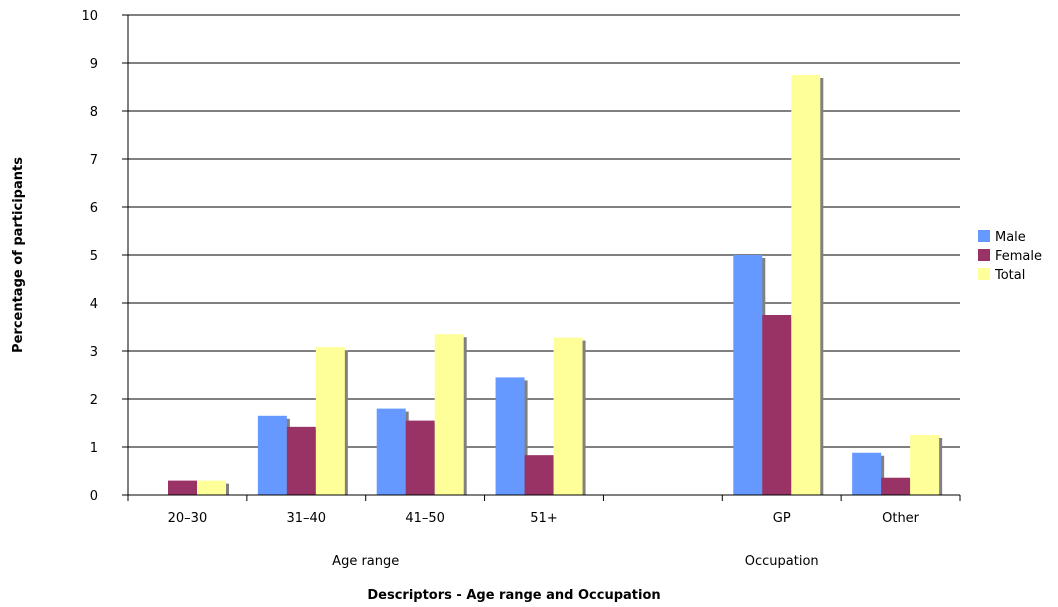 Image resolution: width=1058 pixels, height=607 pixels. What do you see at coordinates (89, 16) in the screenshot?
I see `y-tick-label: 10` at bounding box center [89, 16].